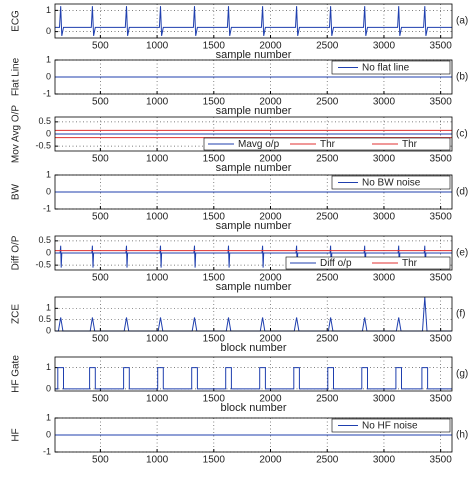  Describe the element at coordinates (253, 408) in the screenshot. I see `x-axis-label: block number` at that location.